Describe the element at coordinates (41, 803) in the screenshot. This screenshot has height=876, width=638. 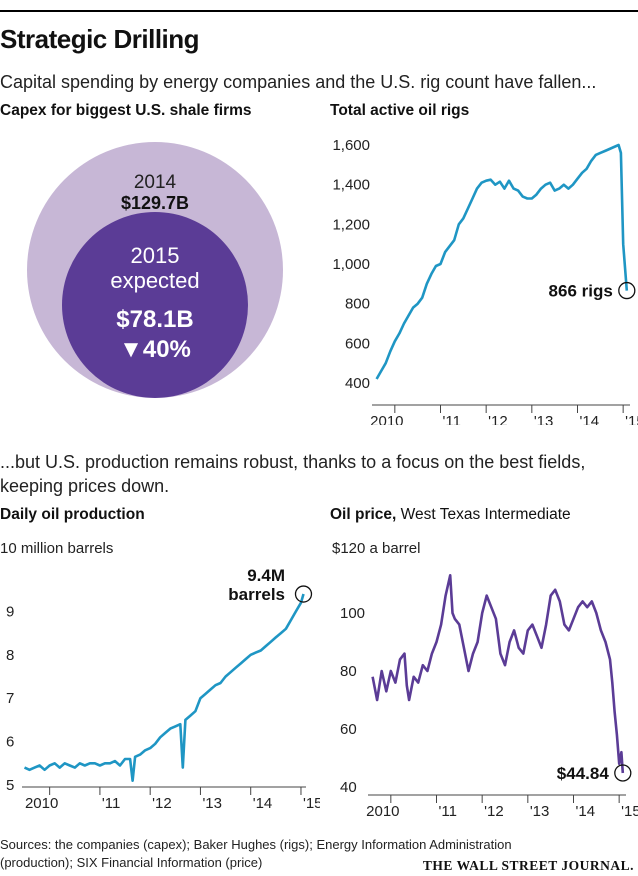
I see `prod-x-tick-label: 2010` at that location.